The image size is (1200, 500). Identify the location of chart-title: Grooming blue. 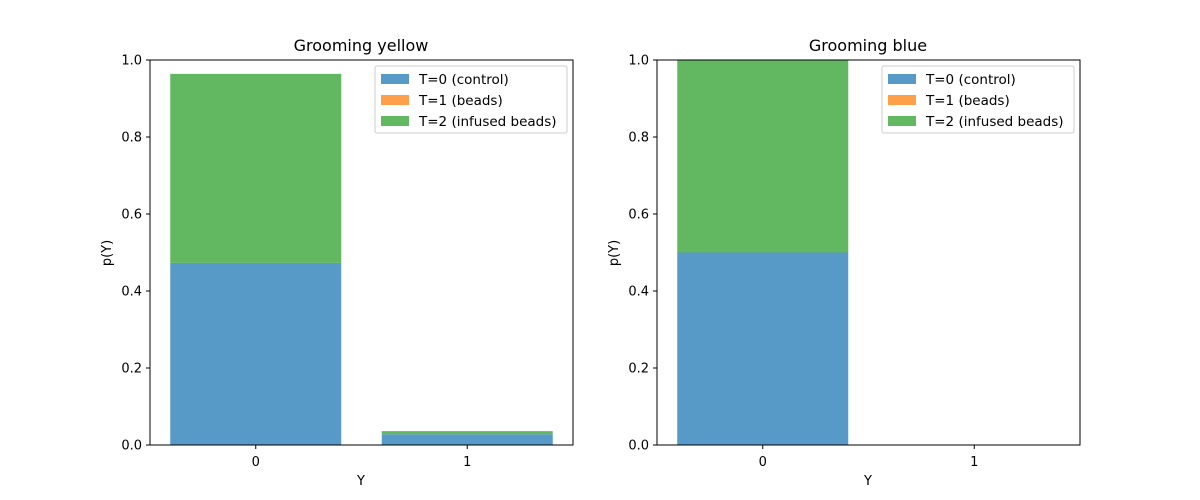
(868, 45).